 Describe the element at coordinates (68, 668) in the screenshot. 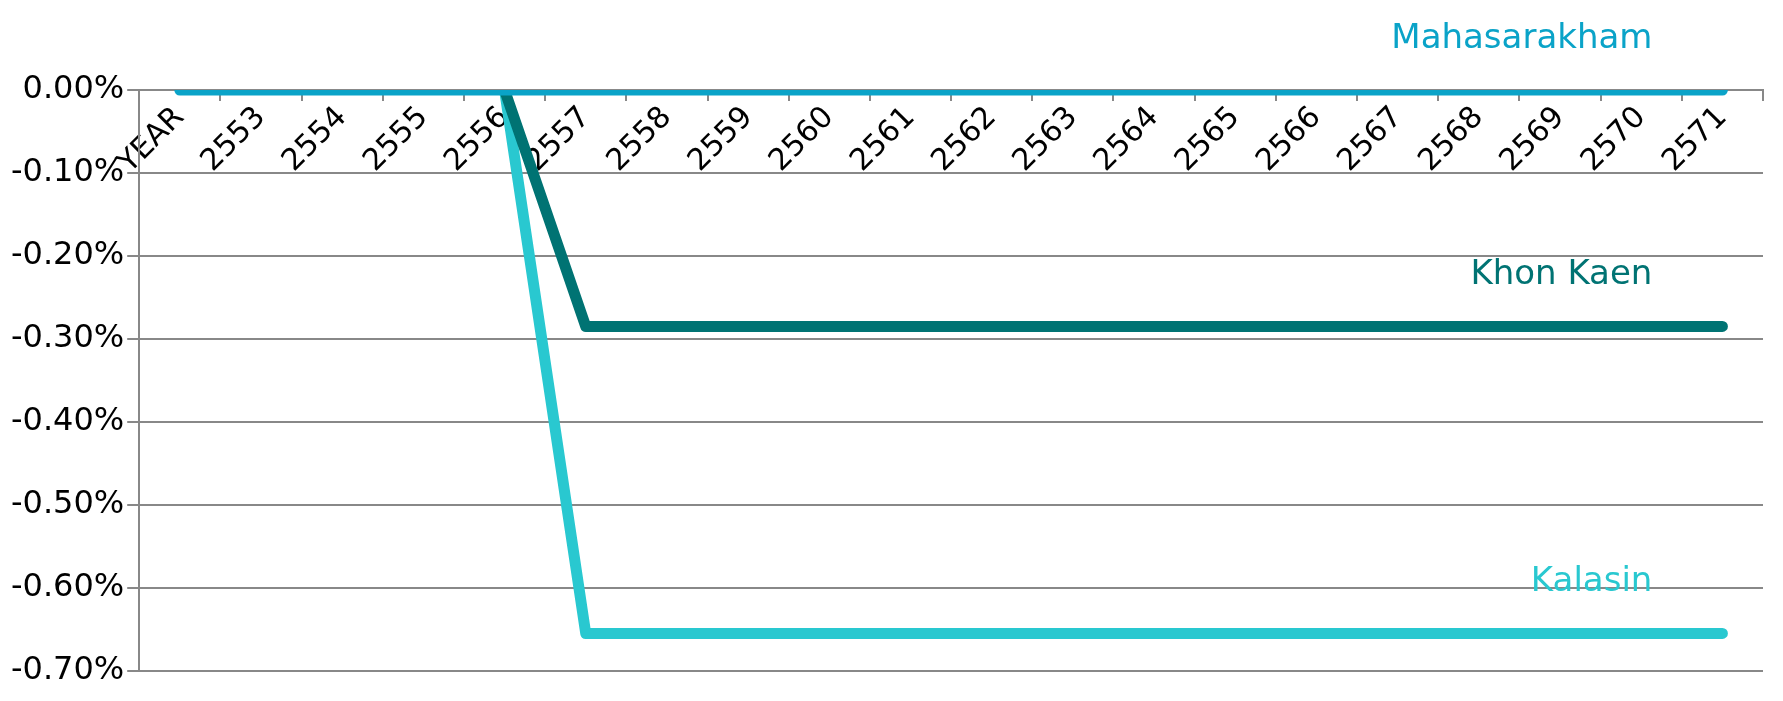

I see `y-tick-label: -0.70%` at that location.